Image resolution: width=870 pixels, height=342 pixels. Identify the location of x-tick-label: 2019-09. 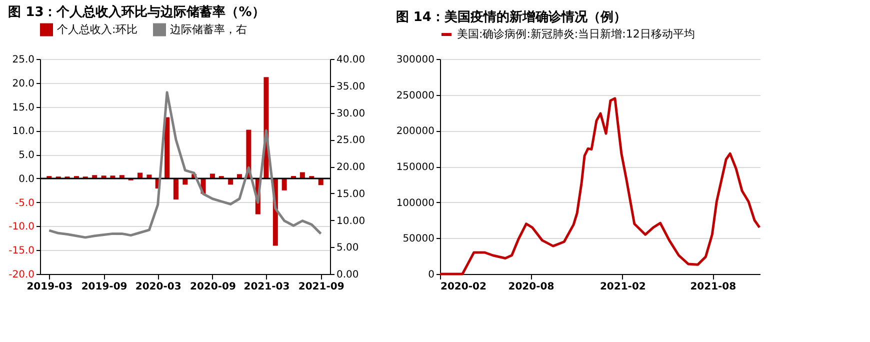
(104, 287).